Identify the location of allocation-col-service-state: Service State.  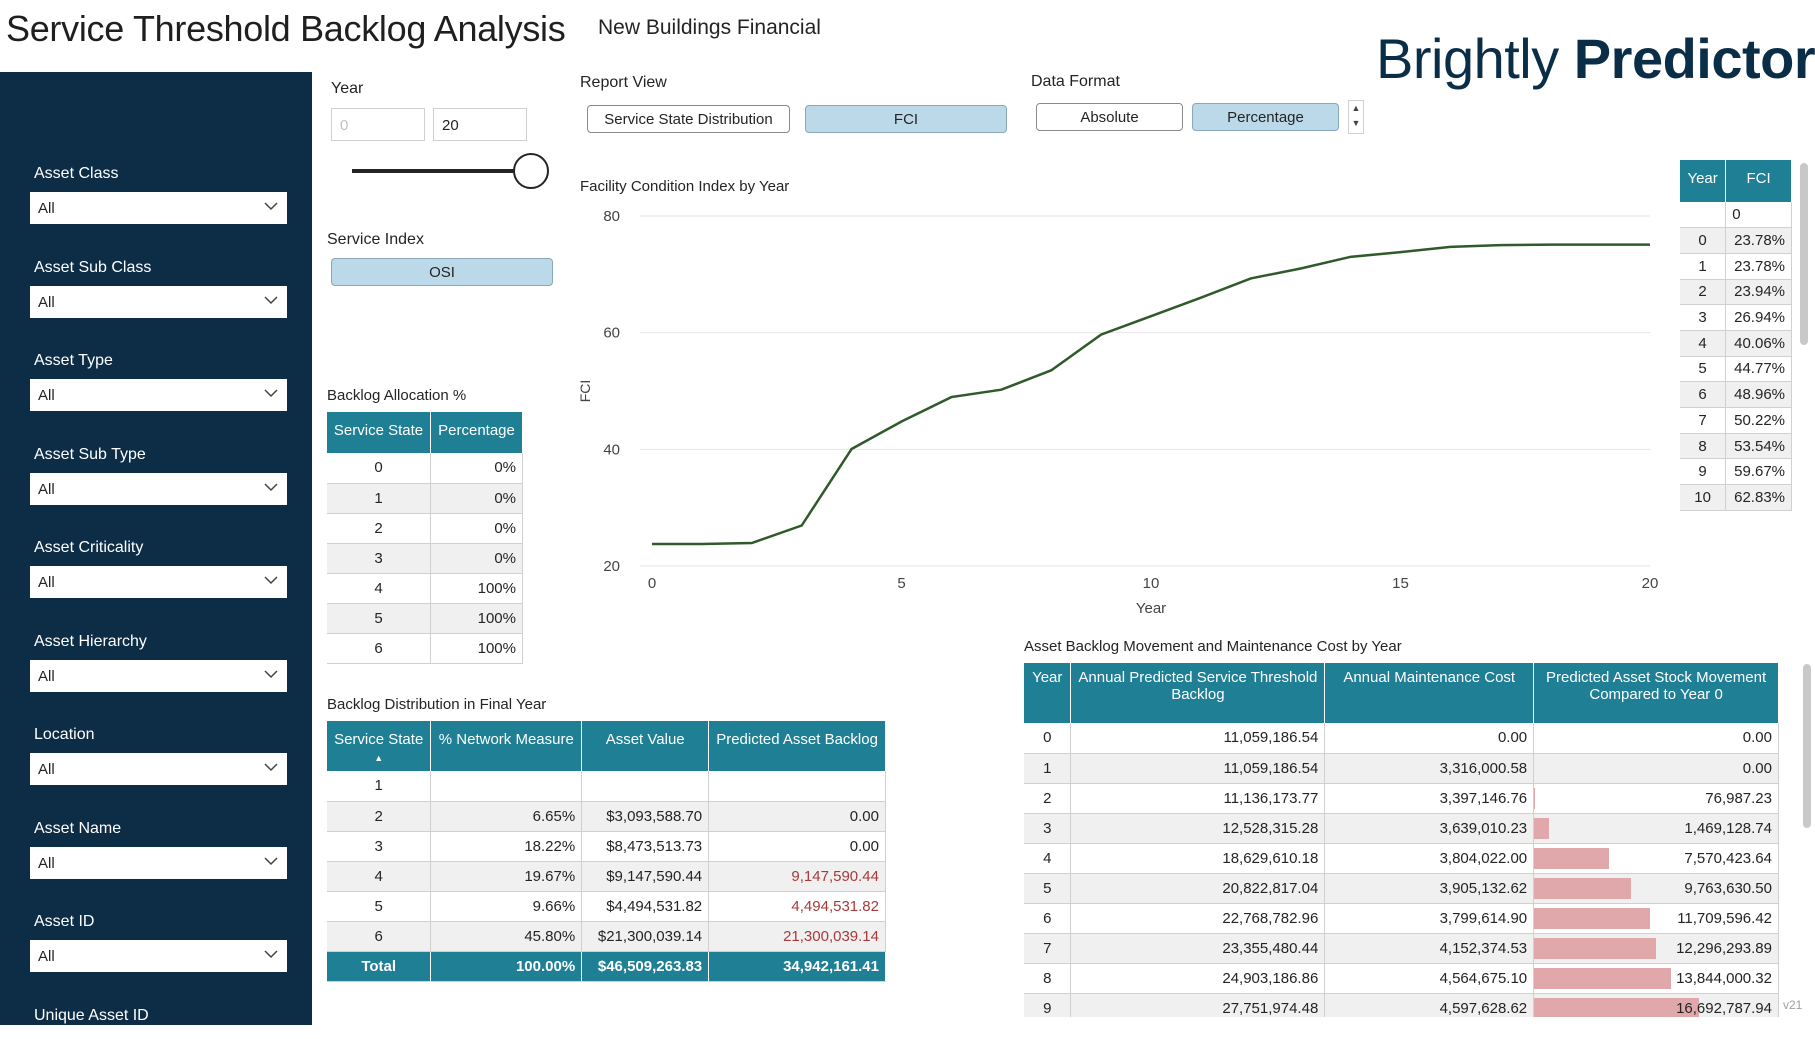
(379, 432).